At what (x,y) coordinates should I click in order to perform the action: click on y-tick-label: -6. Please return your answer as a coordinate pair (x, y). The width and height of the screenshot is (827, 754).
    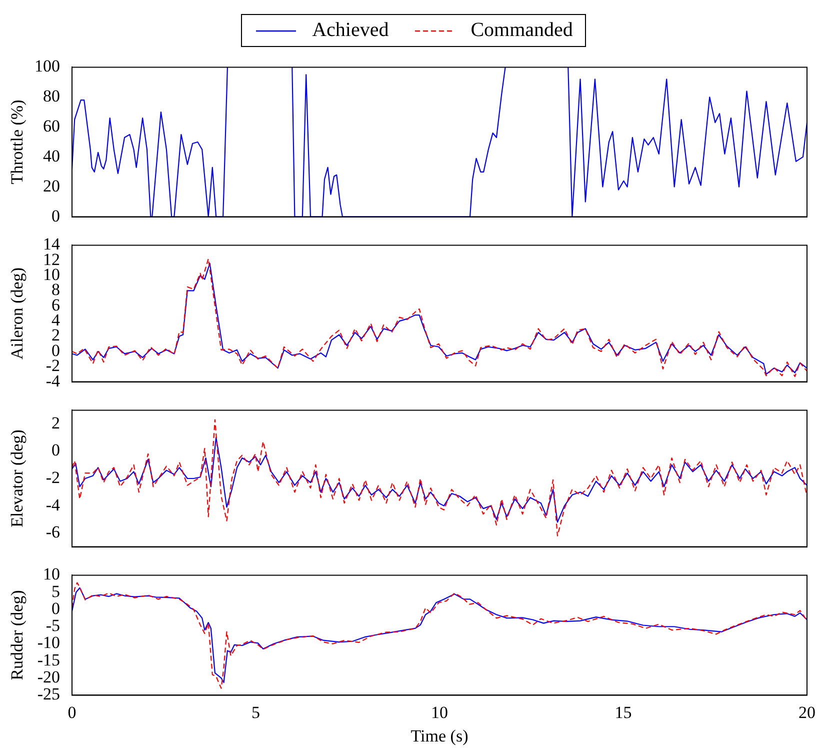
    Looking at the image, I should click on (53, 532).